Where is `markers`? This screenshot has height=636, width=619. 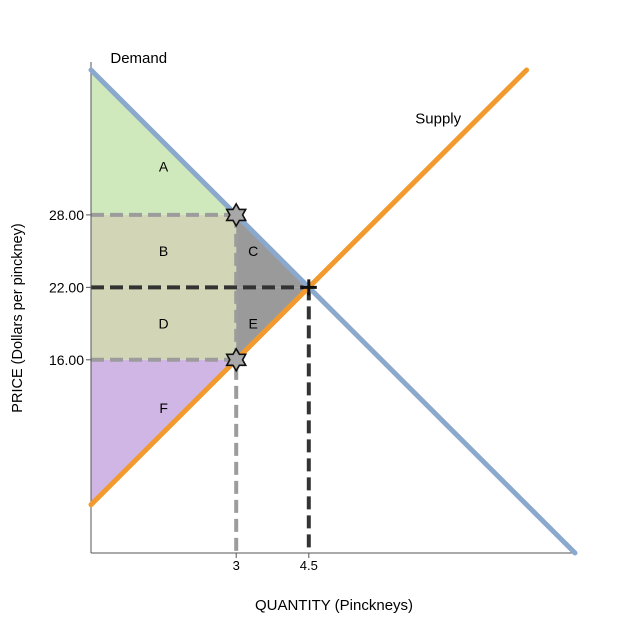 markers is located at coordinates (271, 287).